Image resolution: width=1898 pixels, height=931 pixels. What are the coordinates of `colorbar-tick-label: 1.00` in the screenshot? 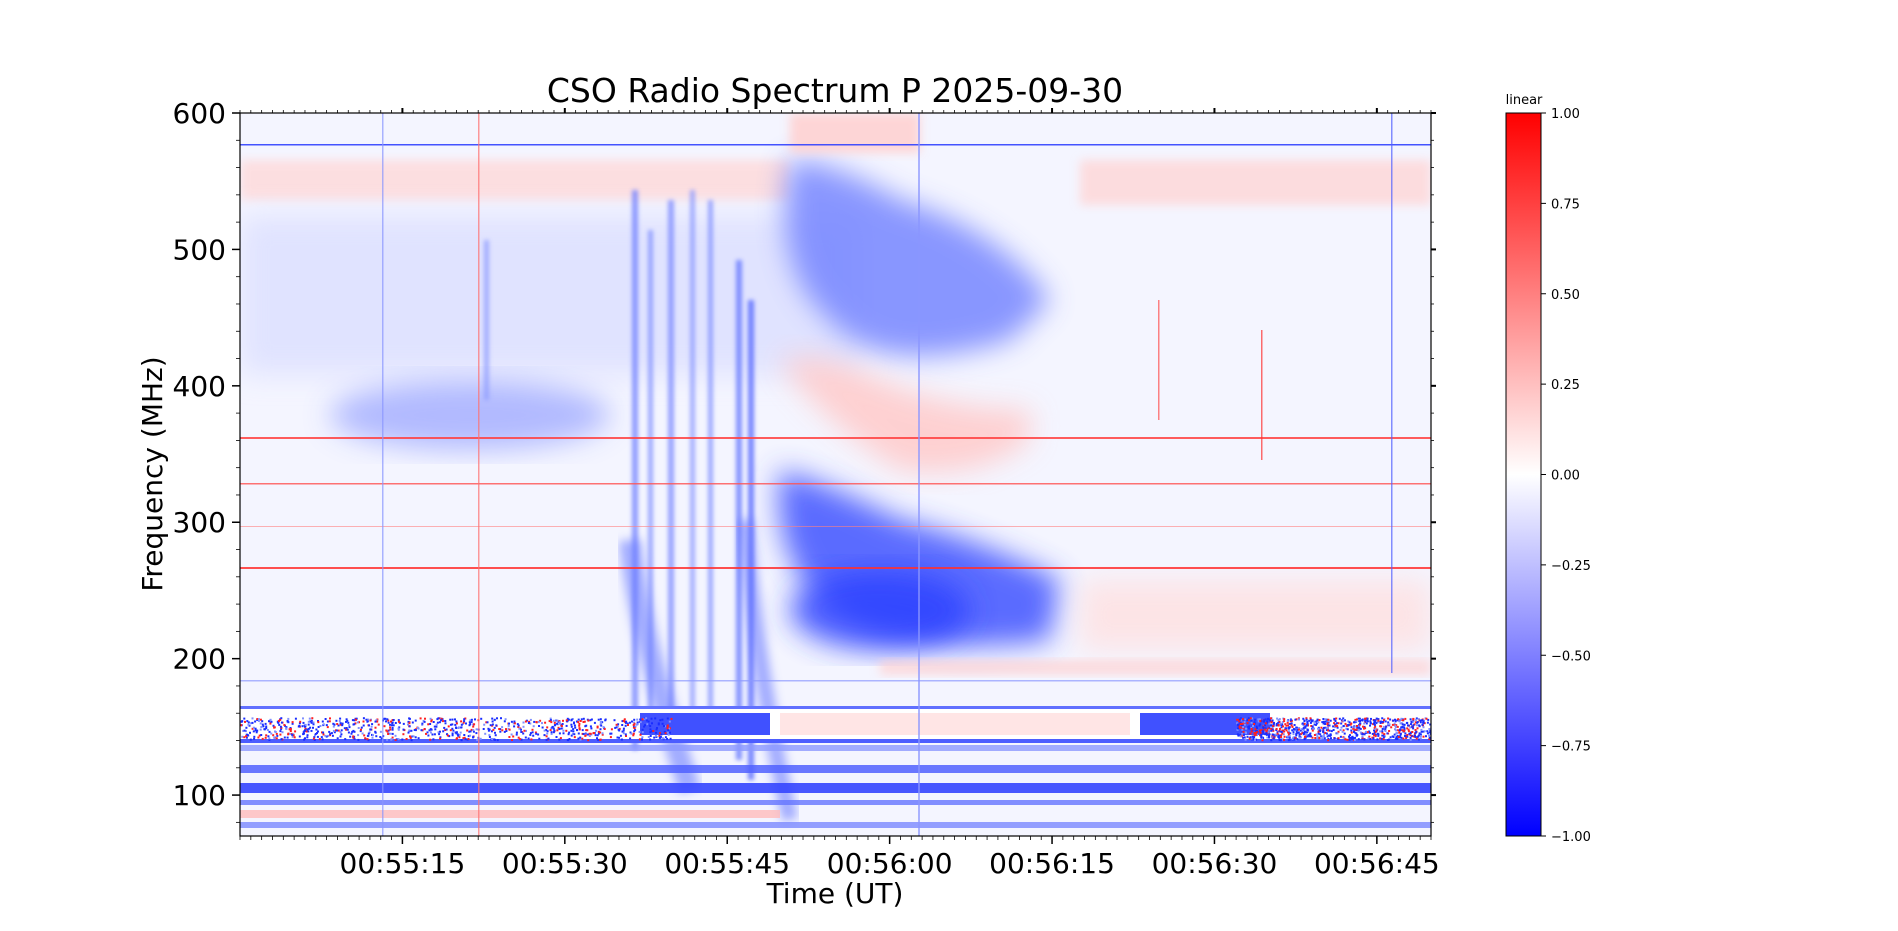 It's located at (1565, 114).